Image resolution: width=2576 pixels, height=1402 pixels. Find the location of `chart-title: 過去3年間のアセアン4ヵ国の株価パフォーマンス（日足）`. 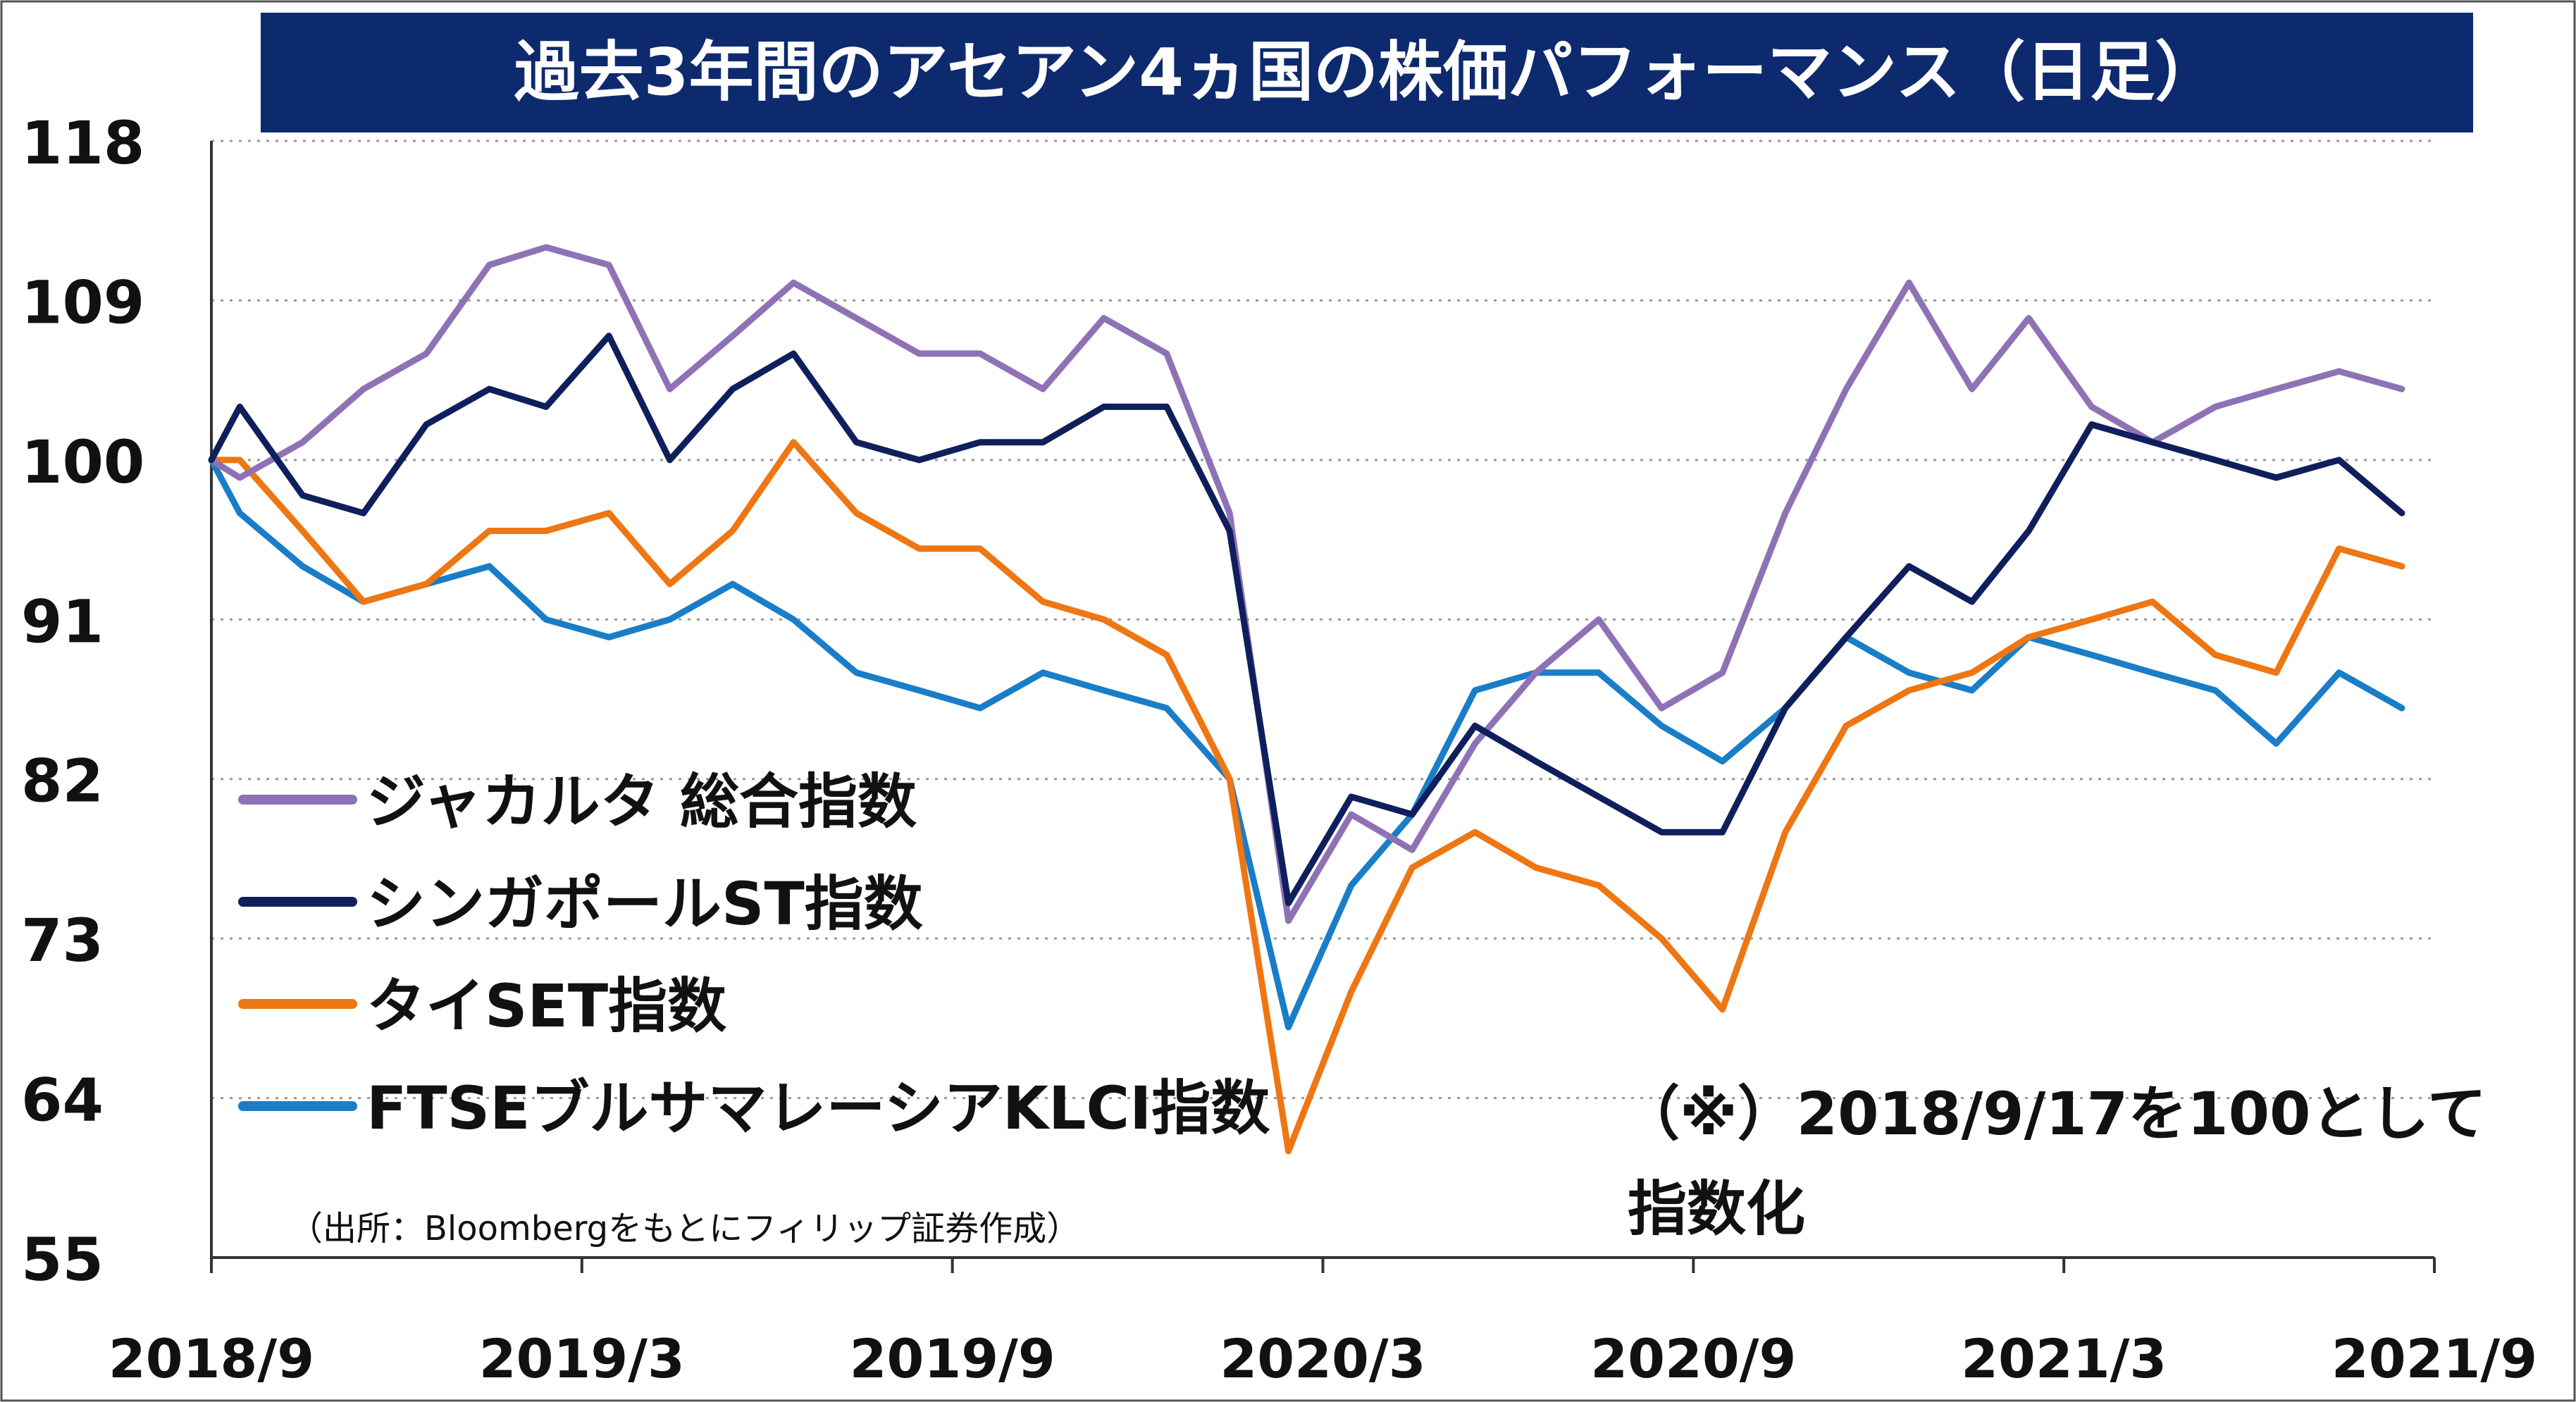

chart-title: 過去3年間のアセアン4ヵ国の株価パフォーマンス（日足） is located at coordinates (1367, 72).